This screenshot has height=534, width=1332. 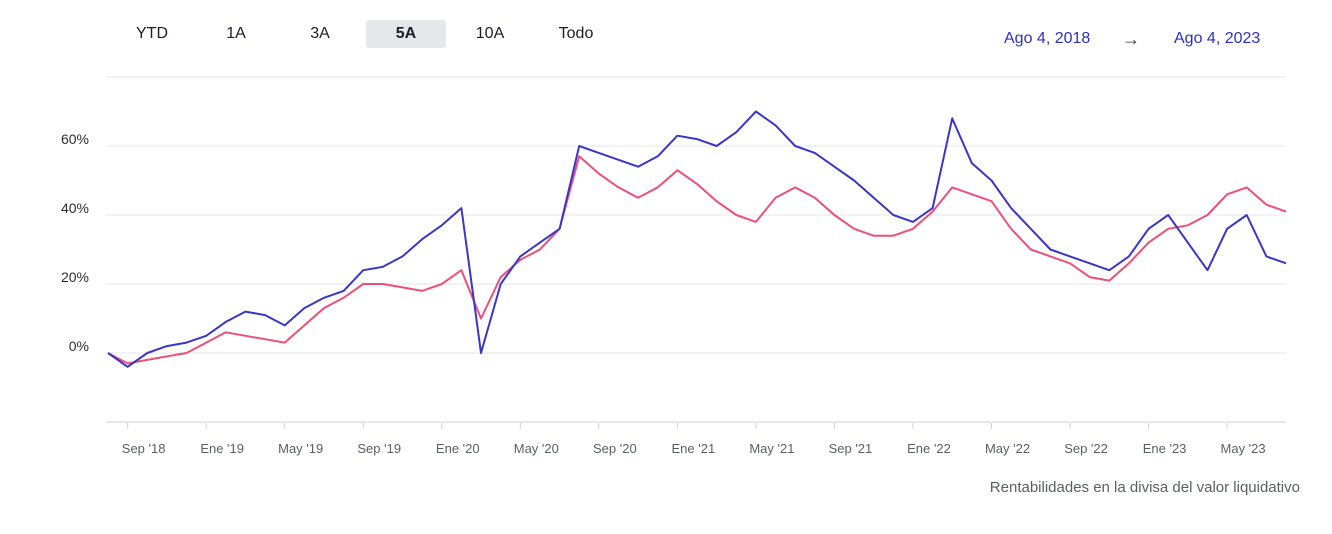 I want to click on tab-5a: 5A, so click(x=406, y=34).